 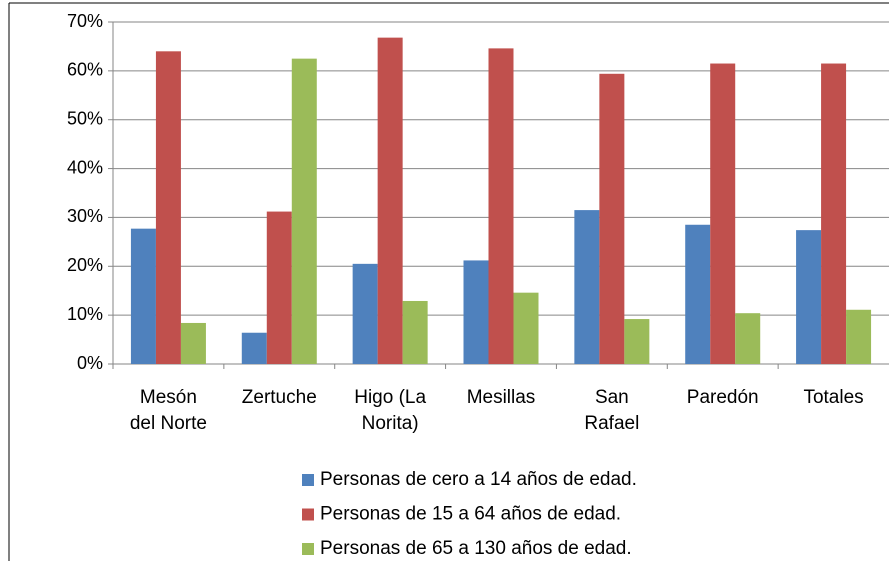 What do you see at coordinates (470, 514) in the screenshot?
I see `legend-label: Personas de 15 a 64 años de edad.` at bounding box center [470, 514].